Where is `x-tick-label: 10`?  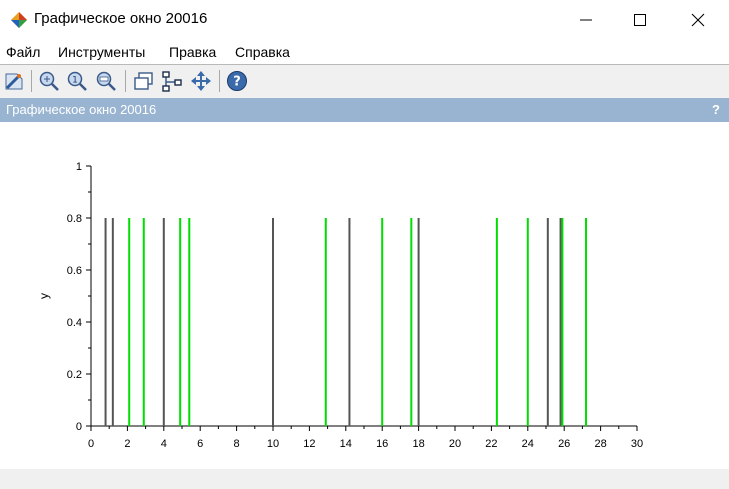
x-tick-label: 10 is located at coordinates (273, 444).